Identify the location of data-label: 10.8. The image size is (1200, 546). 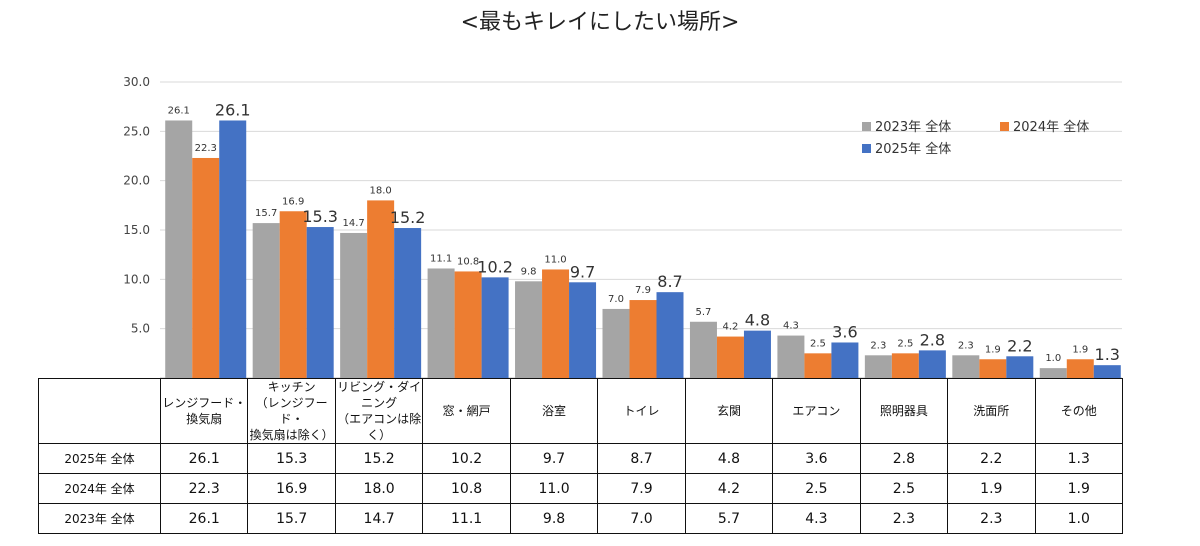
(468, 261).